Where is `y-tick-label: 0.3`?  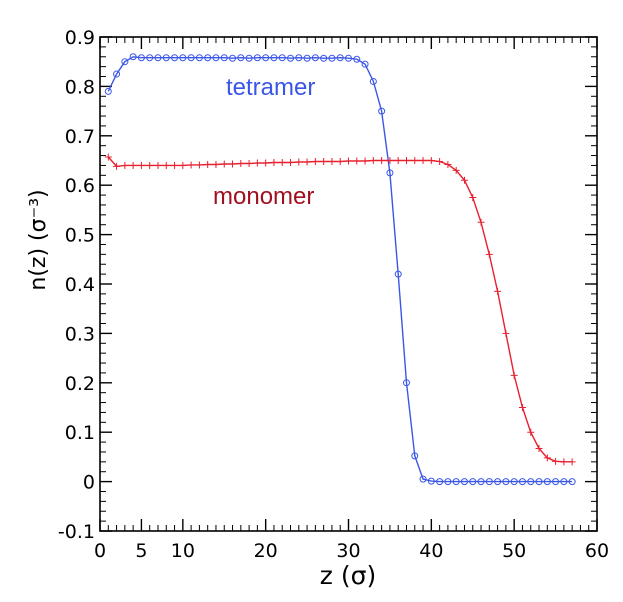
y-tick-label: 0.3 is located at coordinates (80, 334).